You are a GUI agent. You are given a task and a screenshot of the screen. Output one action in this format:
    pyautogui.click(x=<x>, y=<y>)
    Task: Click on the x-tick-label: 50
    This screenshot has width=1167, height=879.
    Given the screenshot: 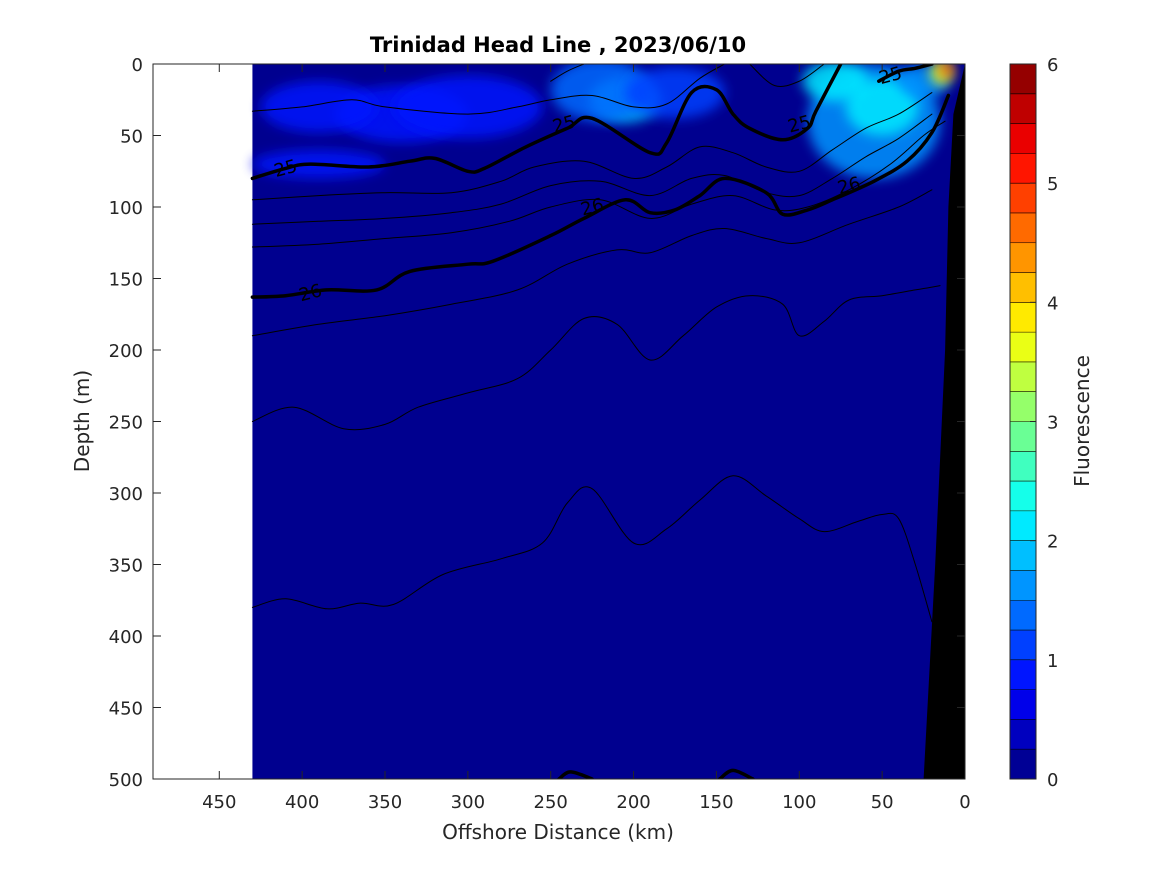 What is the action you would take?
    pyautogui.click(x=882, y=802)
    